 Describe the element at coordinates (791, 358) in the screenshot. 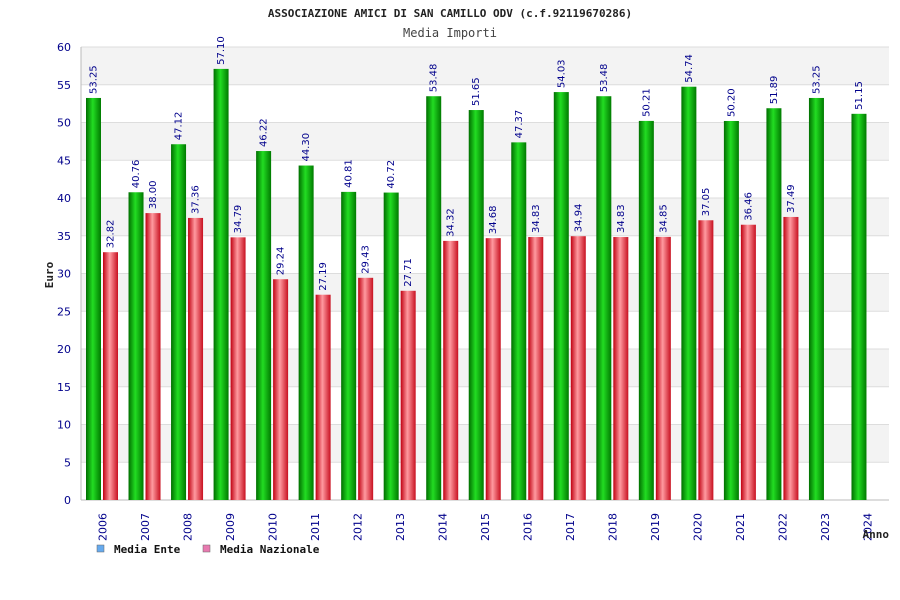

I see `bar-media-nazionale-2022` at that location.